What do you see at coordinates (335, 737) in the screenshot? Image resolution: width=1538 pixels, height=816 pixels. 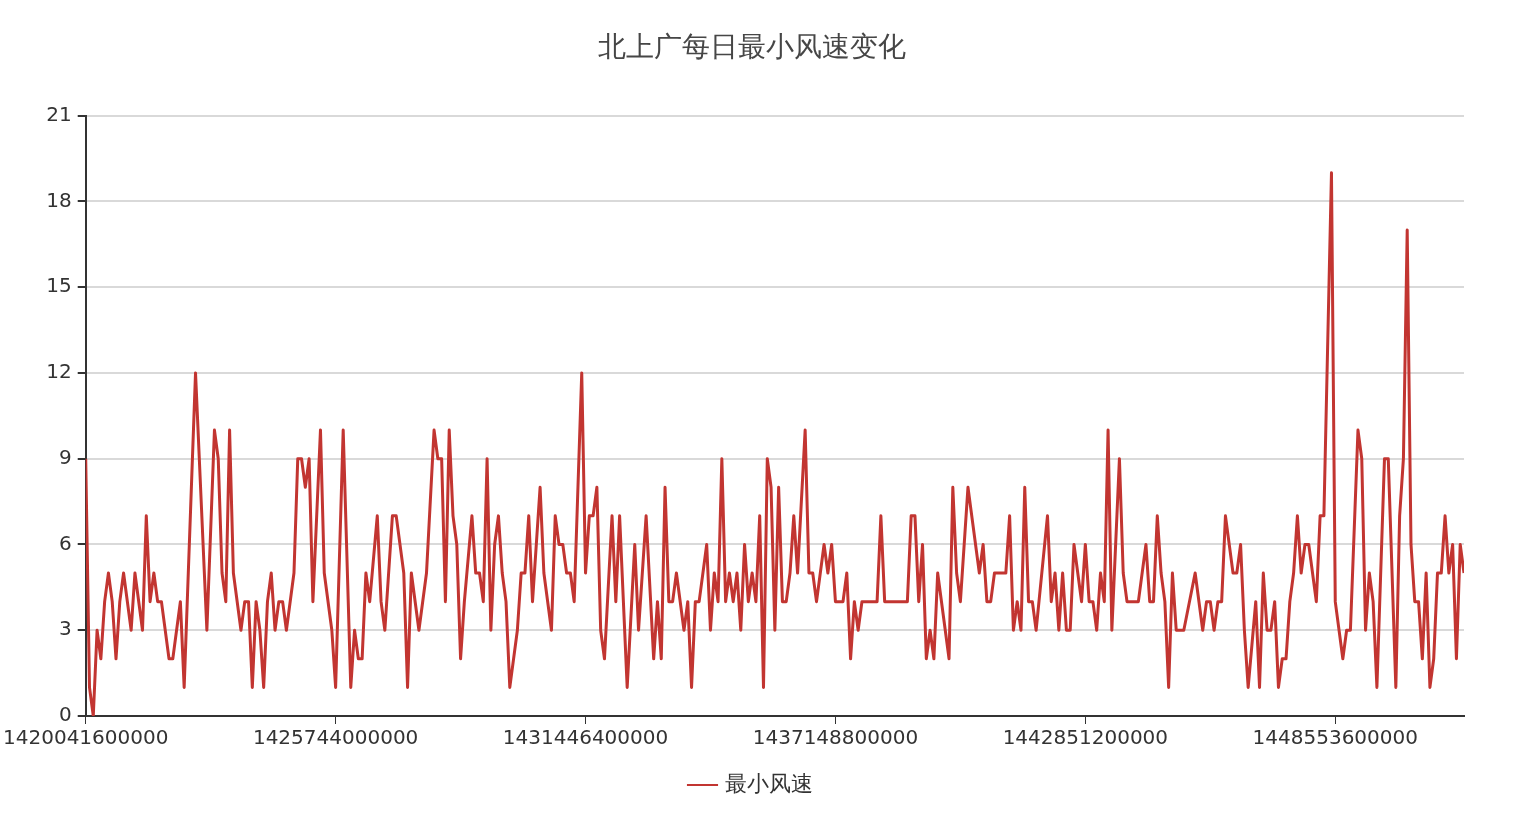 I see `x-tick-label: 1425744000000` at bounding box center [335, 737].